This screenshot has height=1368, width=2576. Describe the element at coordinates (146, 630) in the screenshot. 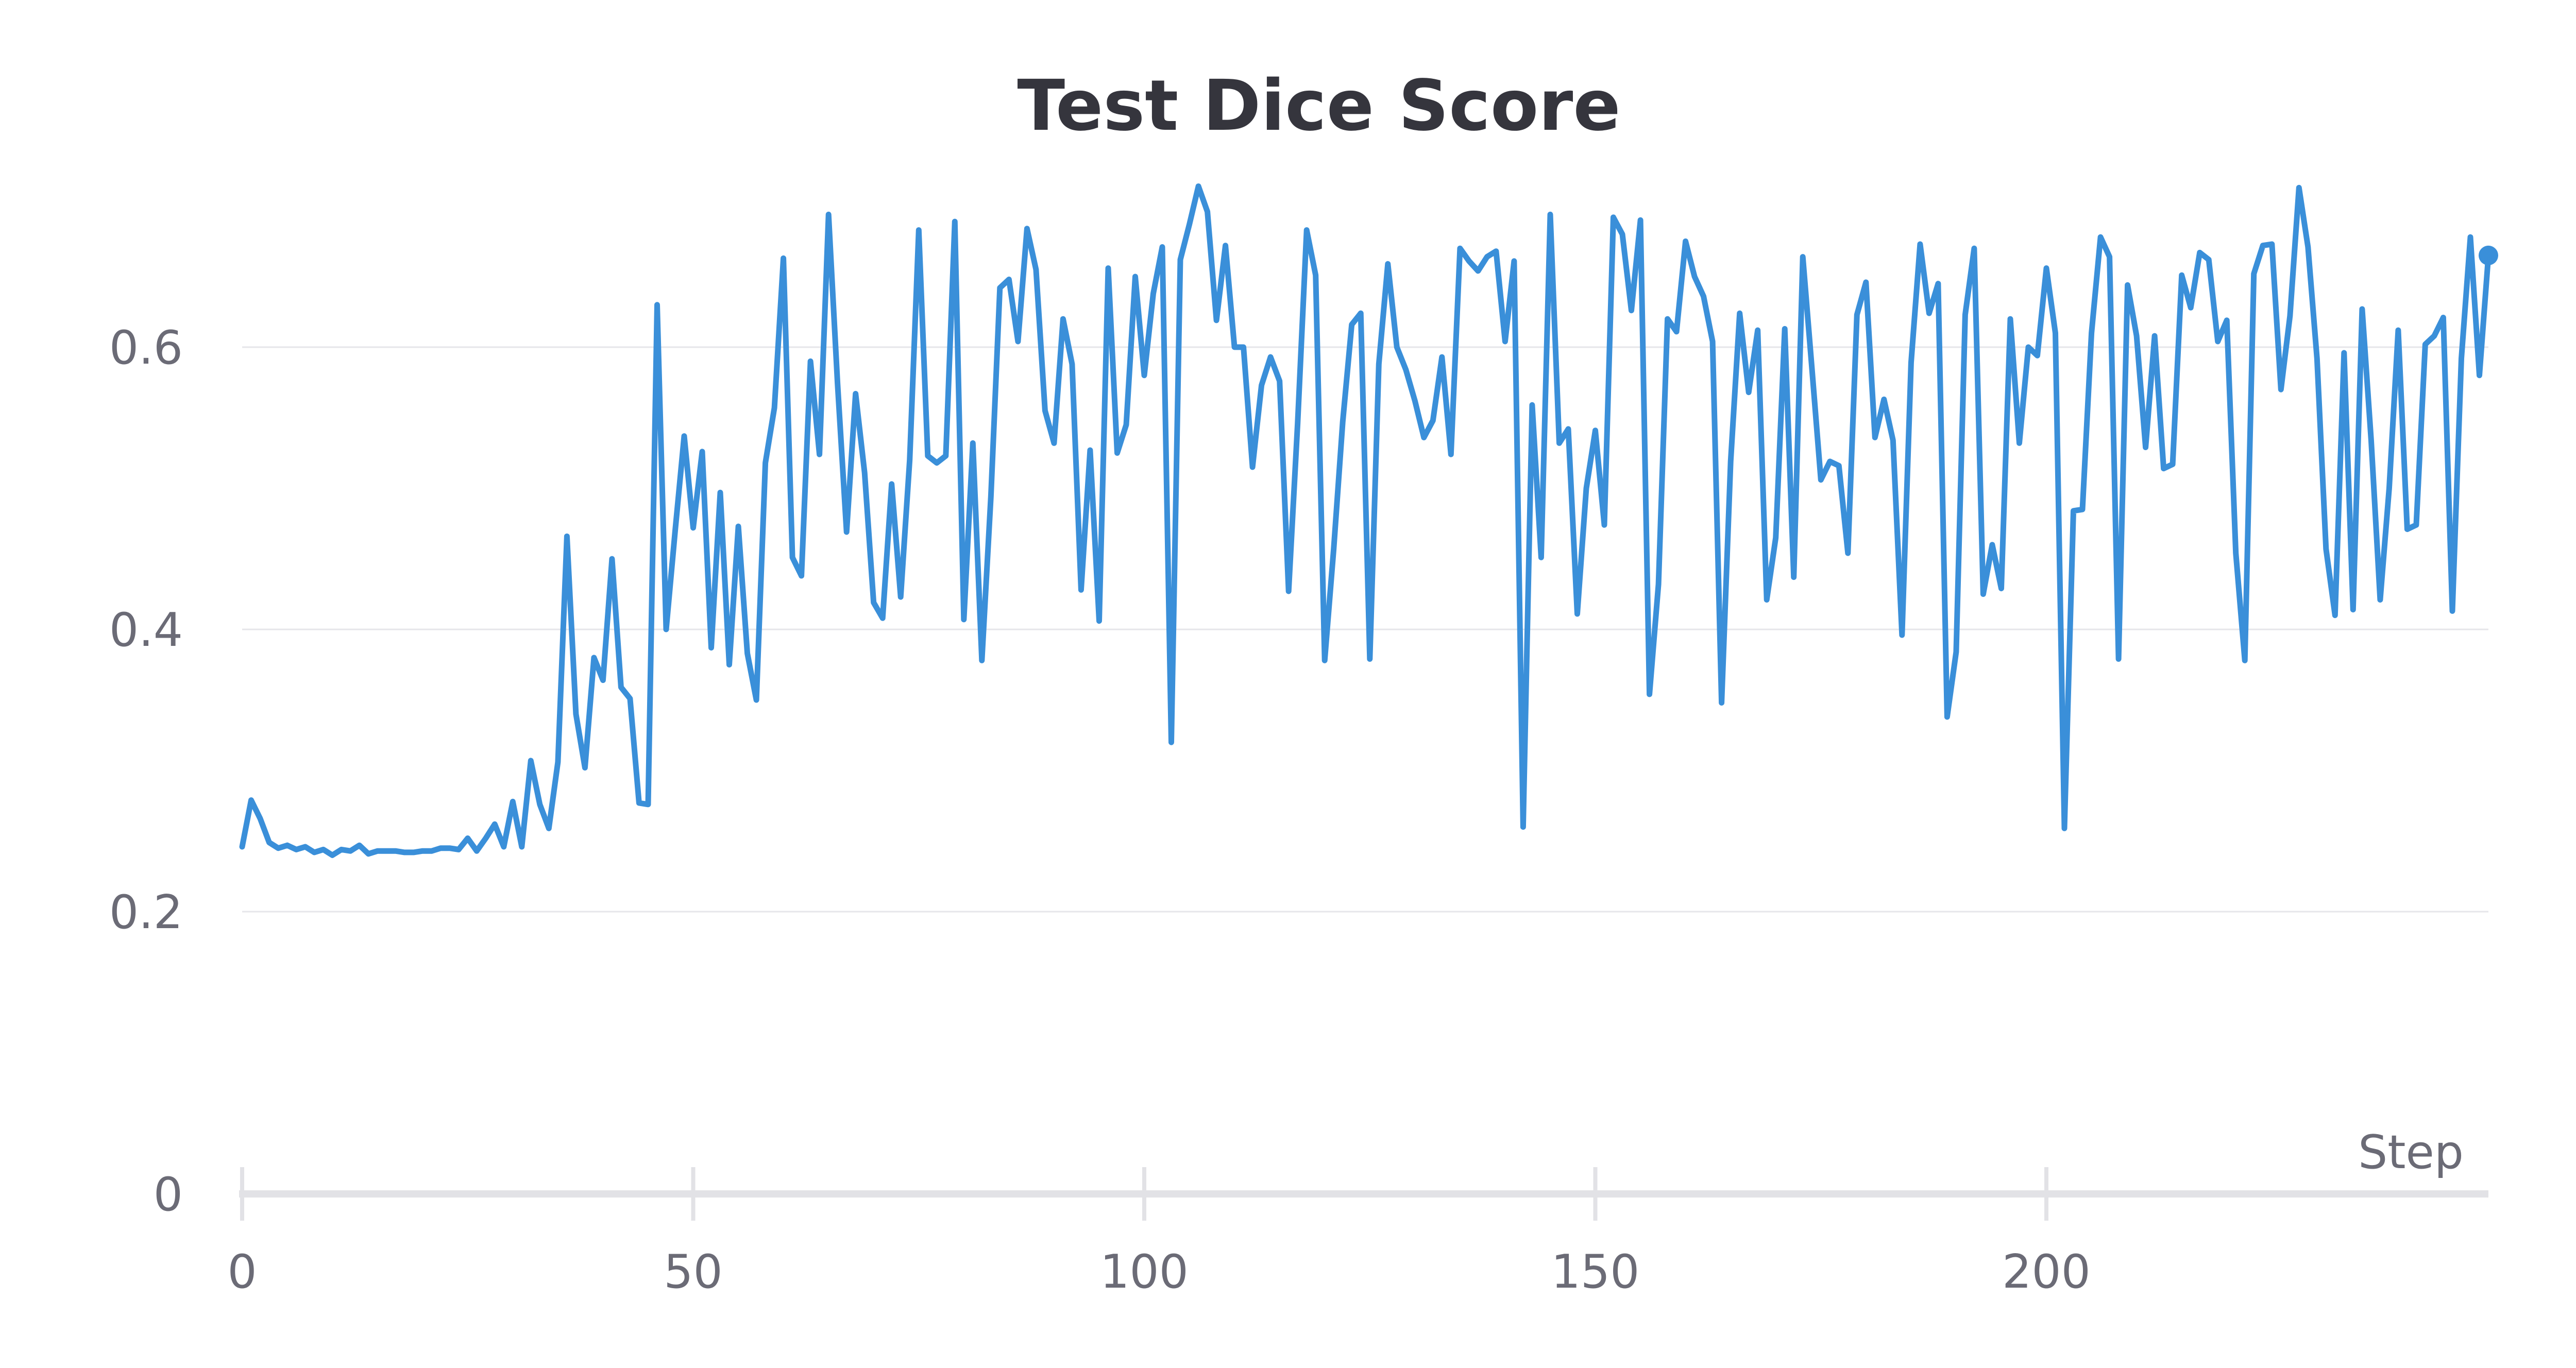

I see `y-tick-label: 0.4` at that location.